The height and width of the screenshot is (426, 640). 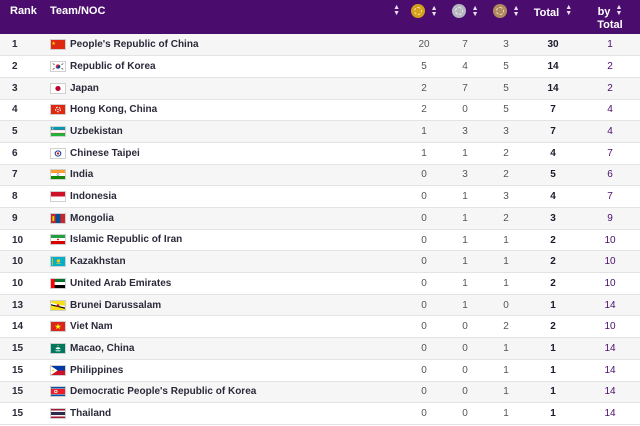 I want to click on silver-count: 7, so click(x=465, y=88).